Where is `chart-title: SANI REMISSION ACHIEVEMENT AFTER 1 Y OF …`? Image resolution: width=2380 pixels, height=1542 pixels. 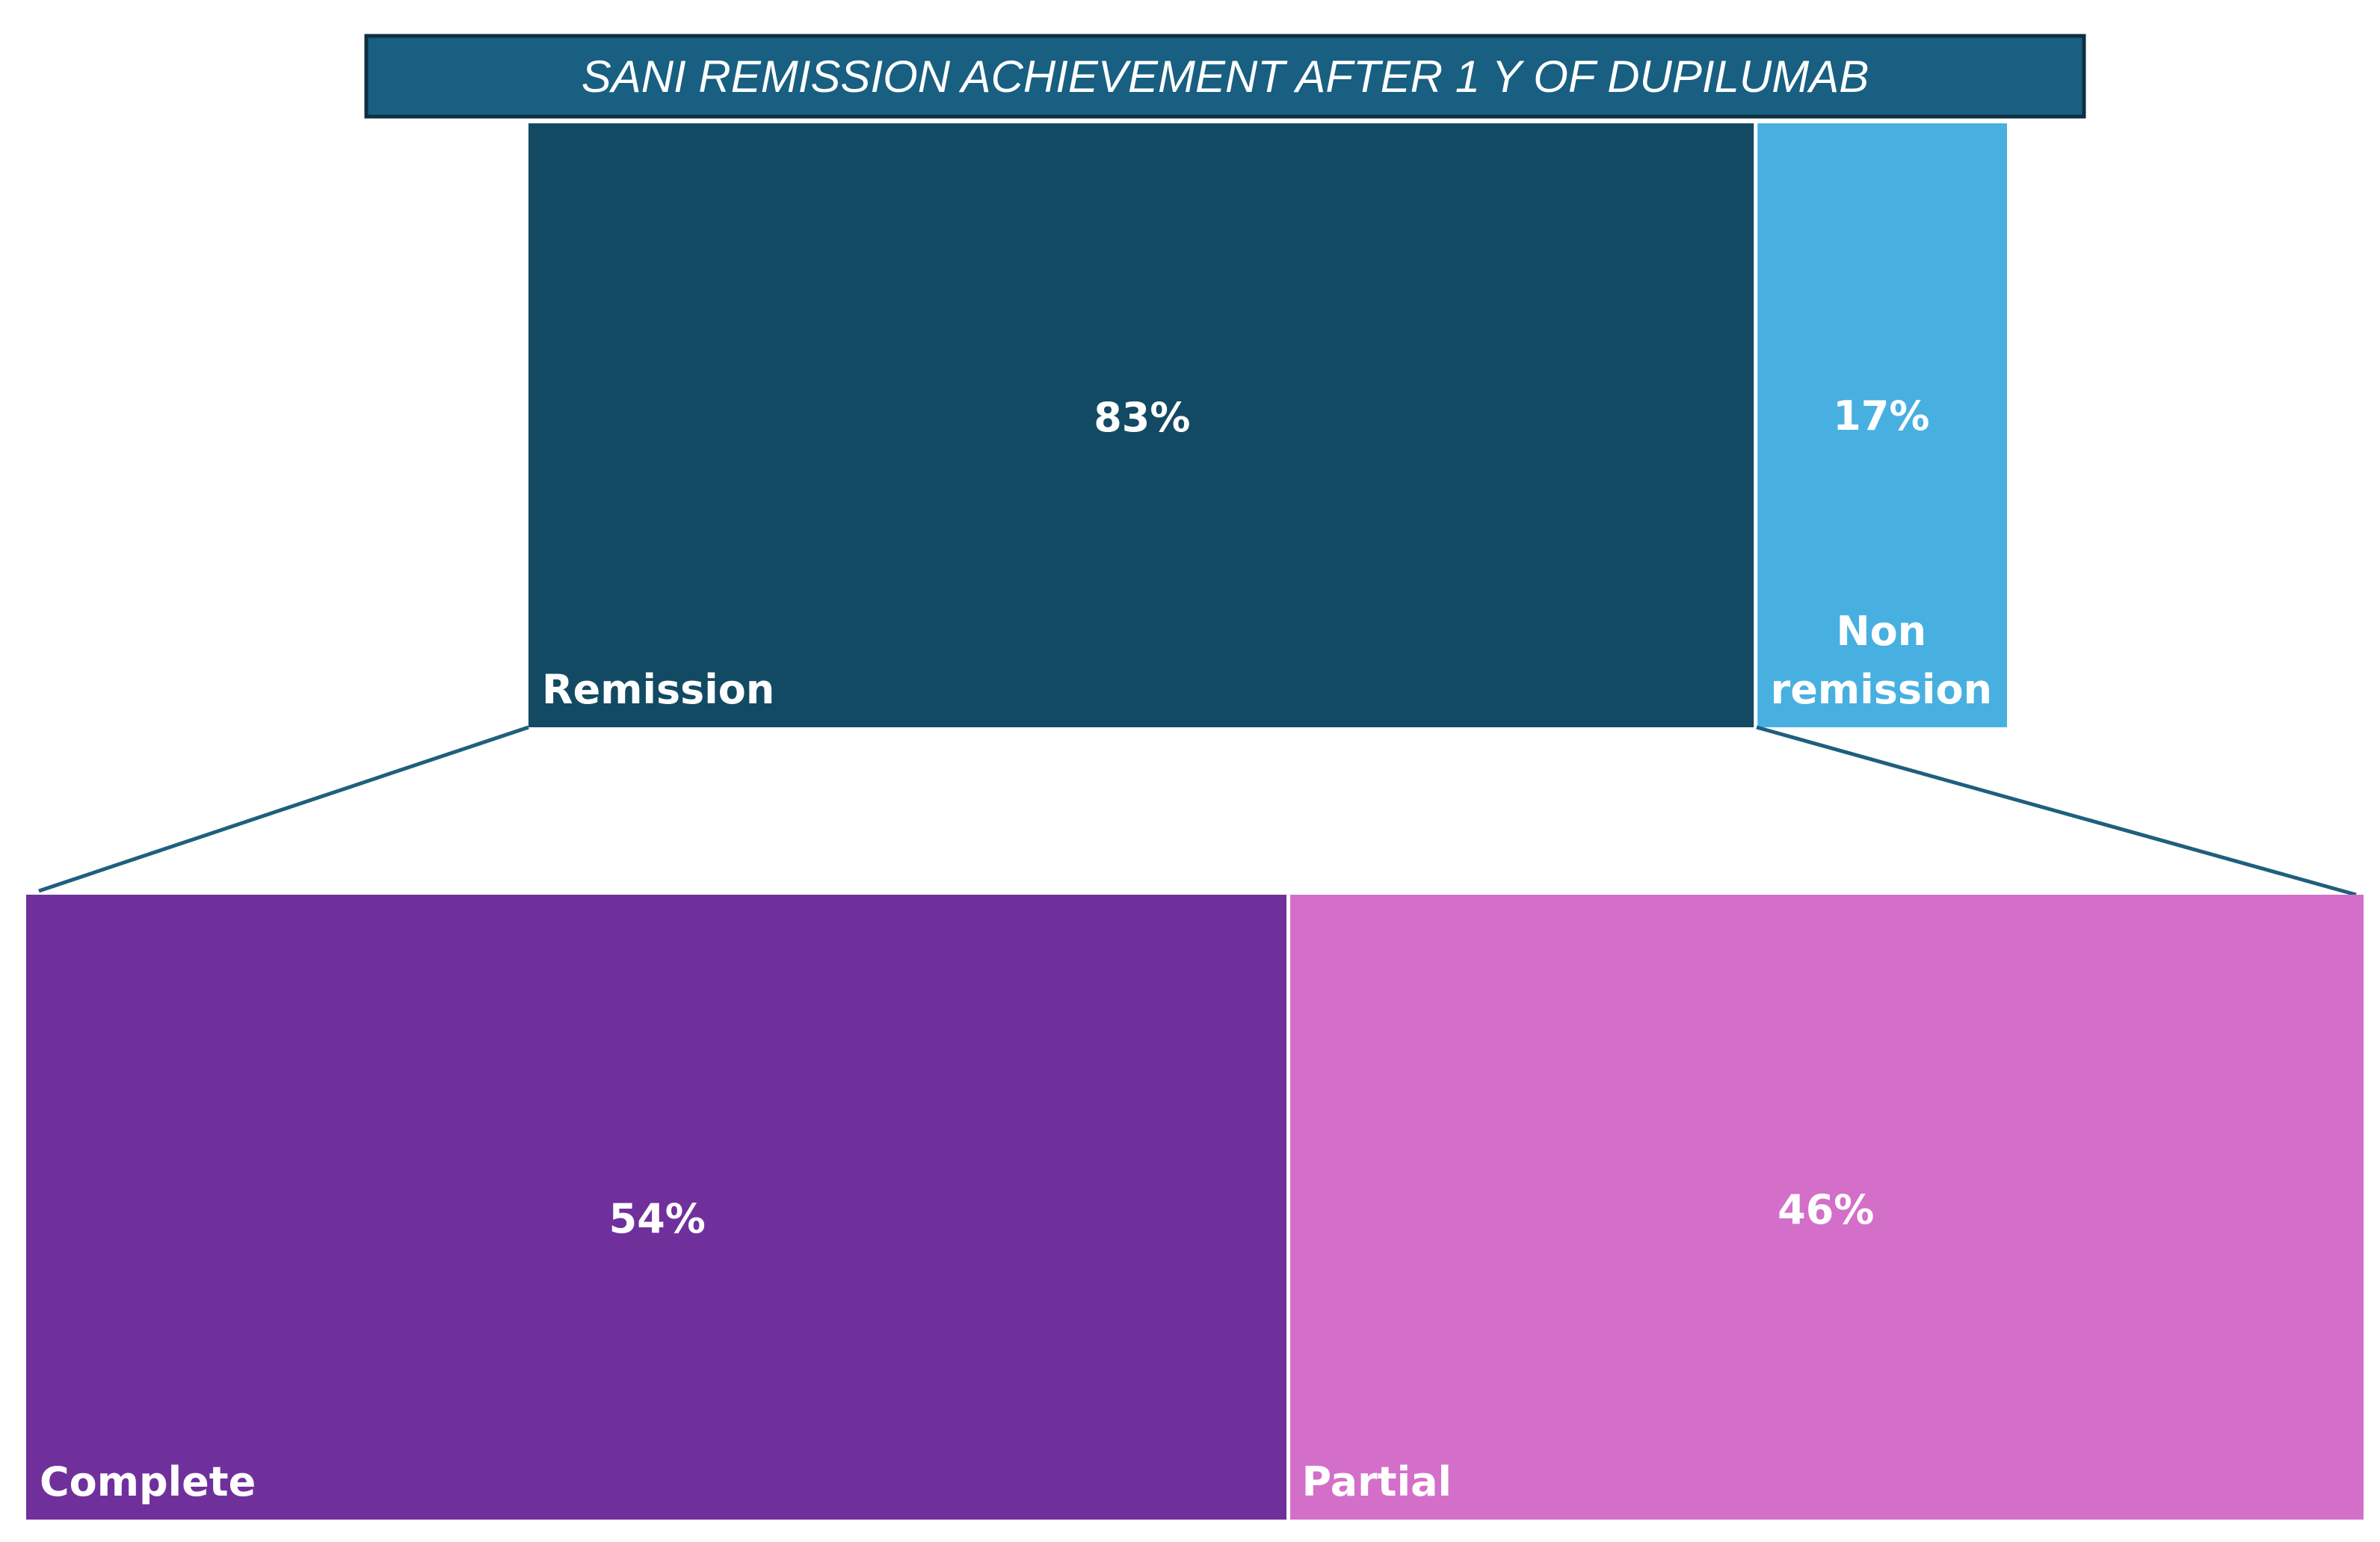
chart-title: SANI REMISSION ACHIEVEMENT AFTER 1 Y OF … is located at coordinates (1225, 77).